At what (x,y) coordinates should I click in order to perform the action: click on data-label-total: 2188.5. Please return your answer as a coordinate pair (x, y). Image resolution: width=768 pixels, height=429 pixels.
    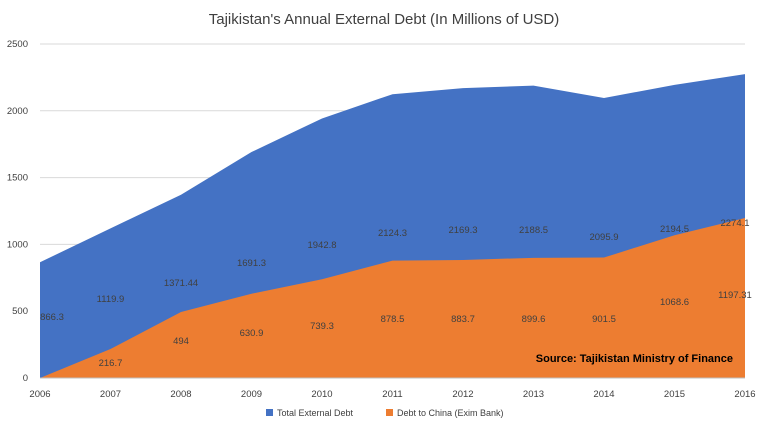
    Looking at the image, I should click on (533, 230).